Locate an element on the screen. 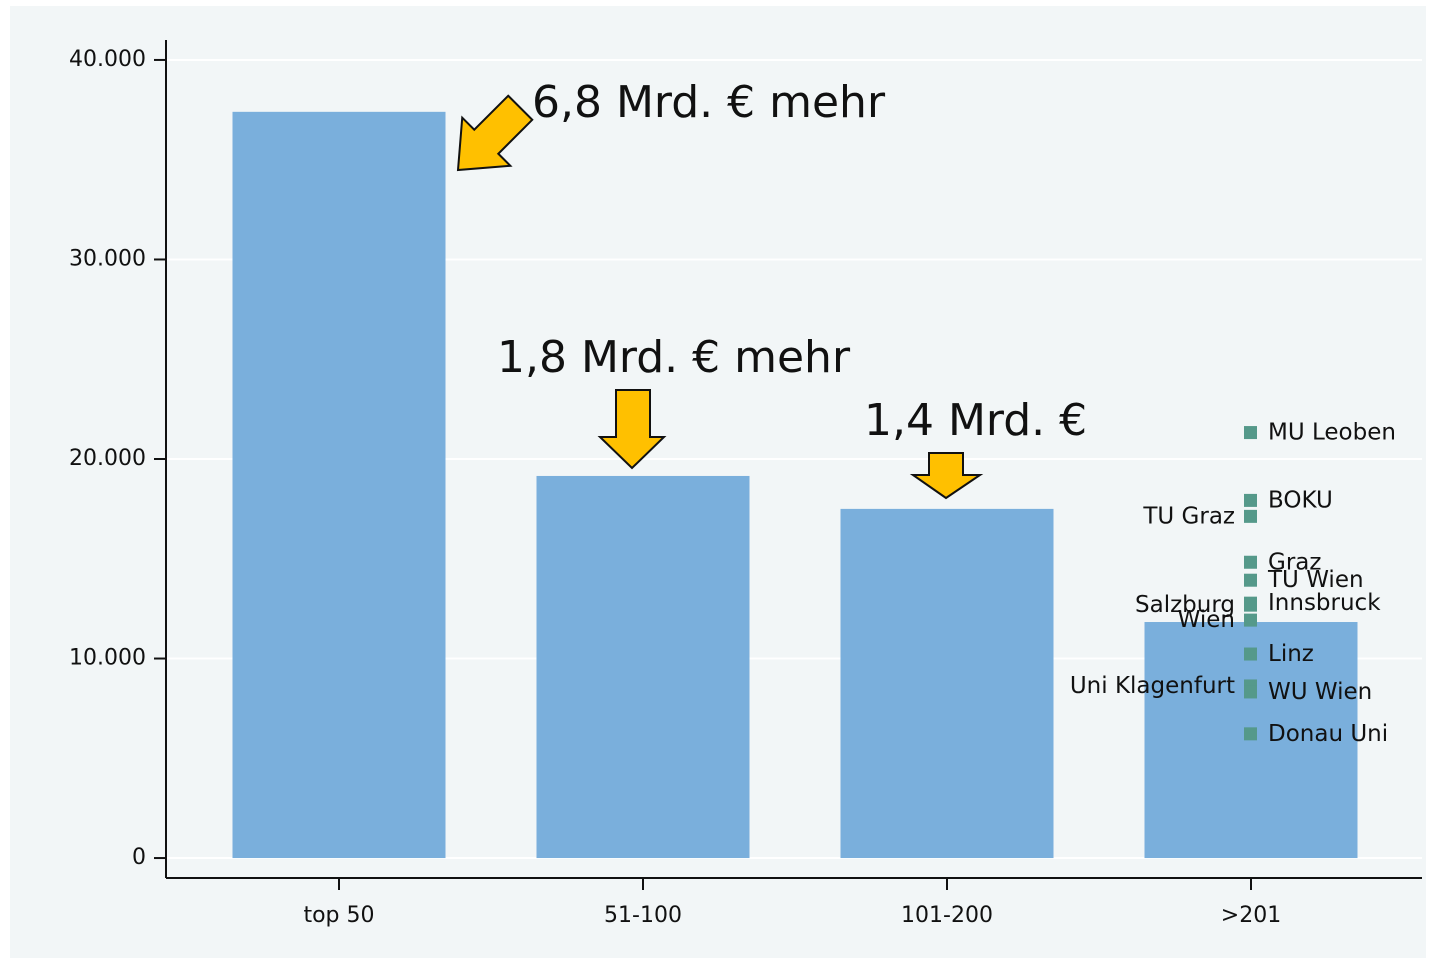 The image size is (1432, 963). point-label: MU Leoben is located at coordinates (1332, 433).